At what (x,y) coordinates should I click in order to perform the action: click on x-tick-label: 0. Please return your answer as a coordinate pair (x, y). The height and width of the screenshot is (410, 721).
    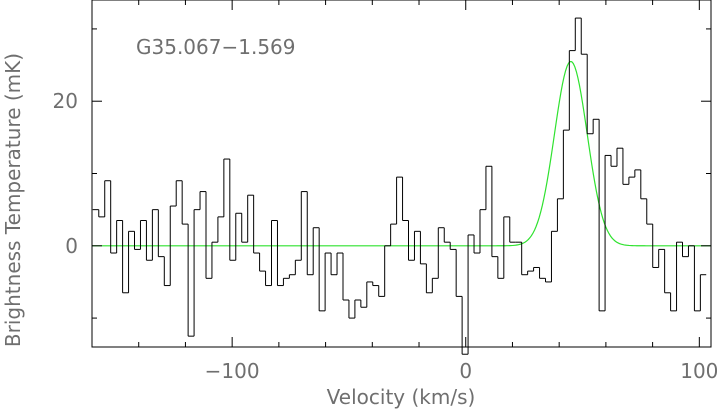
    Looking at the image, I should click on (465, 371).